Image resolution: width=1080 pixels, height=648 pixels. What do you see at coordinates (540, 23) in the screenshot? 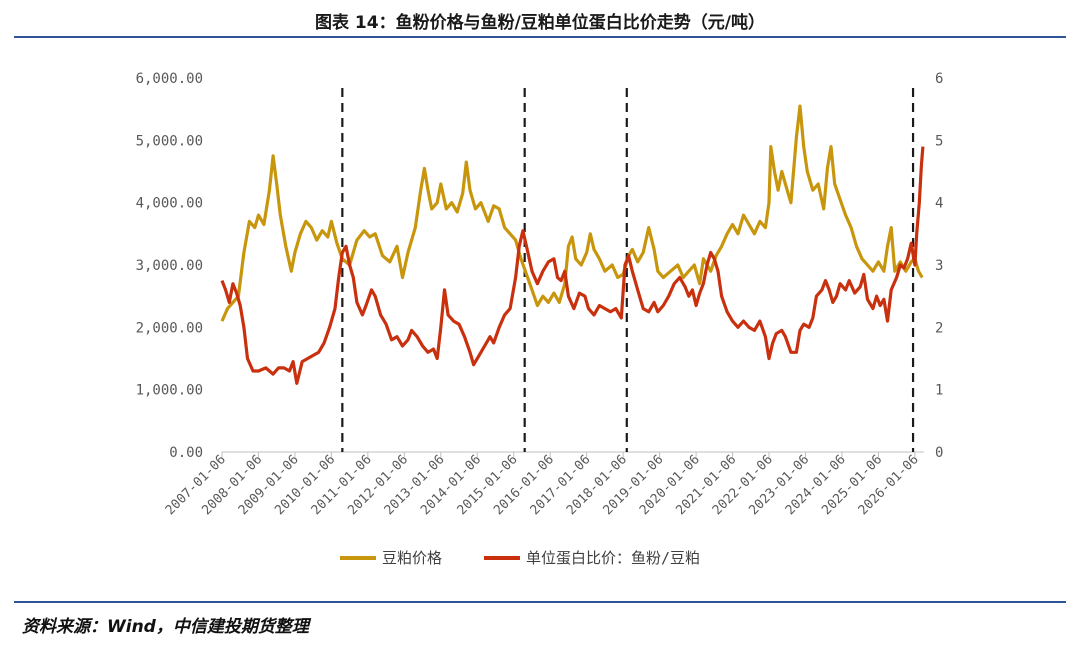
I see `chart-title: 图表 14：鱼粉价格与鱼粉/豆粕单位蛋白比价走势（元/吨）` at bounding box center [540, 23].